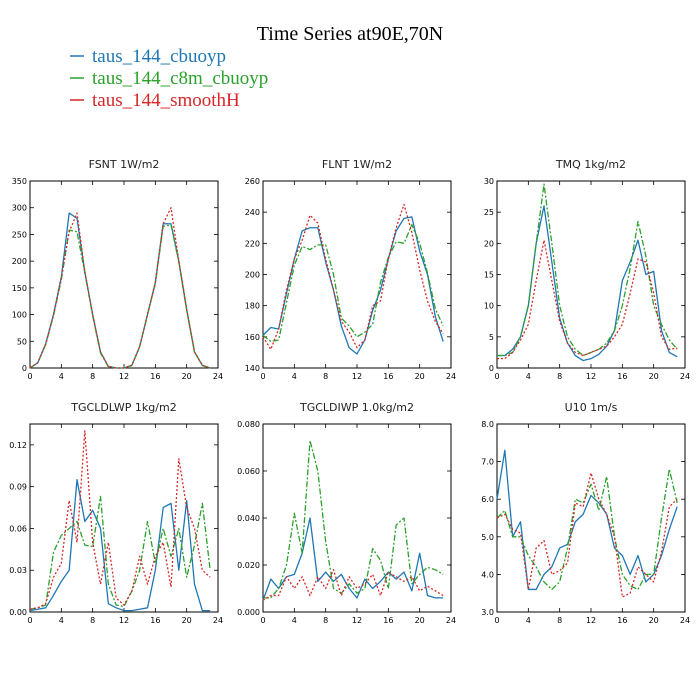 This screenshot has width=700, height=700. I want to click on legend-label-2: taus_144_smoothH, so click(166, 100).